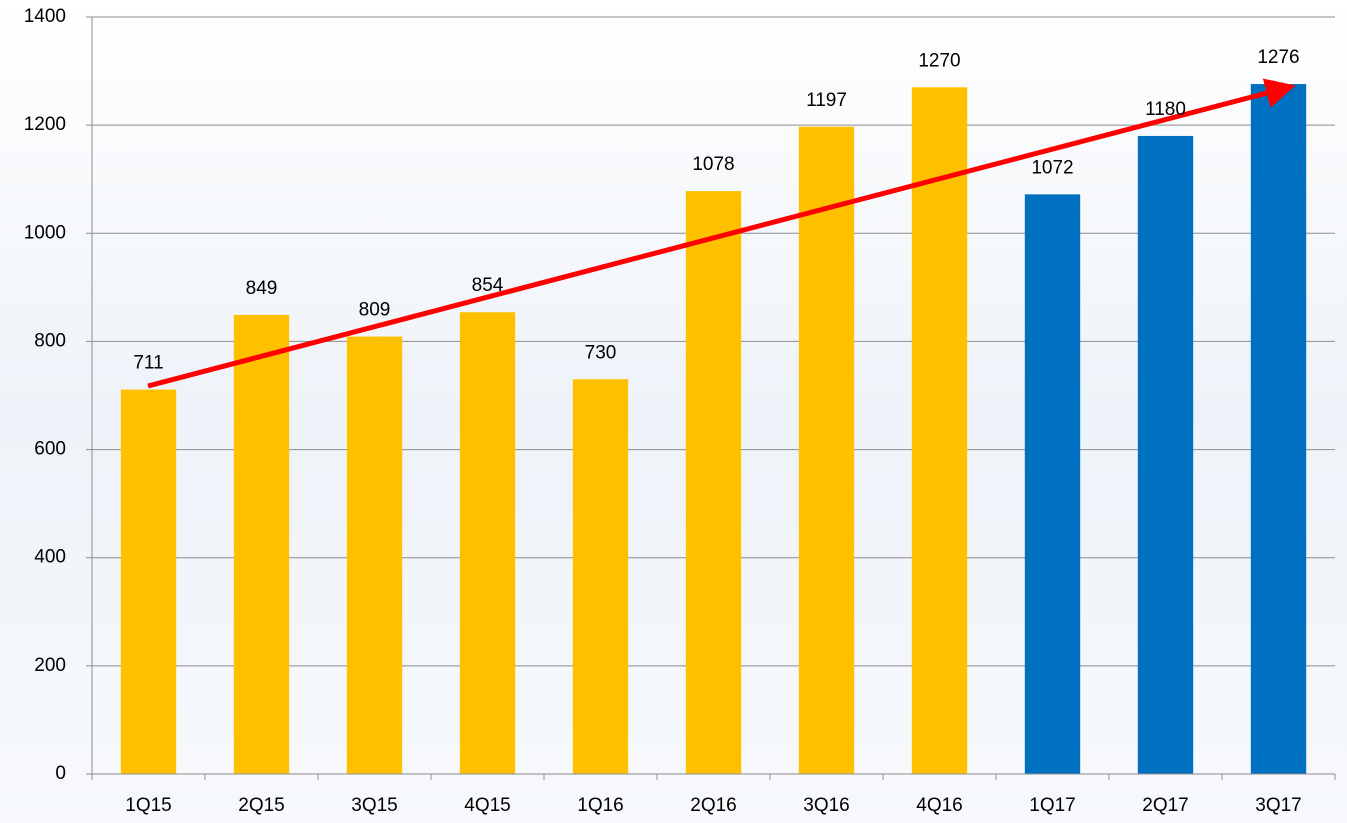 Image resolution: width=1347 pixels, height=823 pixels. Describe the element at coordinates (826, 100) in the screenshot. I see `value-label: 1197` at that location.